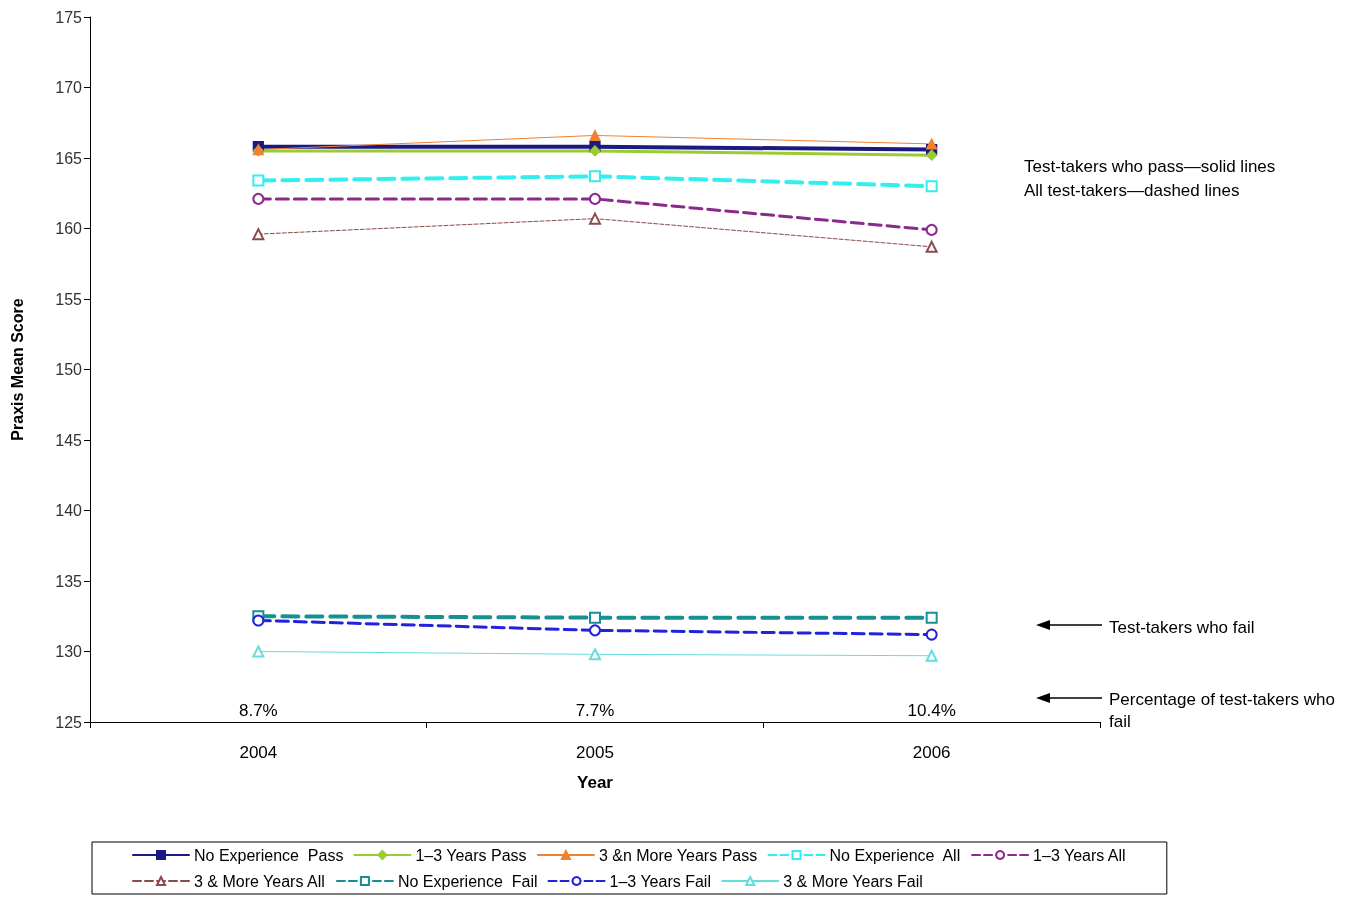 The height and width of the screenshot is (898, 1358). What do you see at coordinates (69, 299) in the screenshot?
I see `y-tick-label: 155` at bounding box center [69, 299].